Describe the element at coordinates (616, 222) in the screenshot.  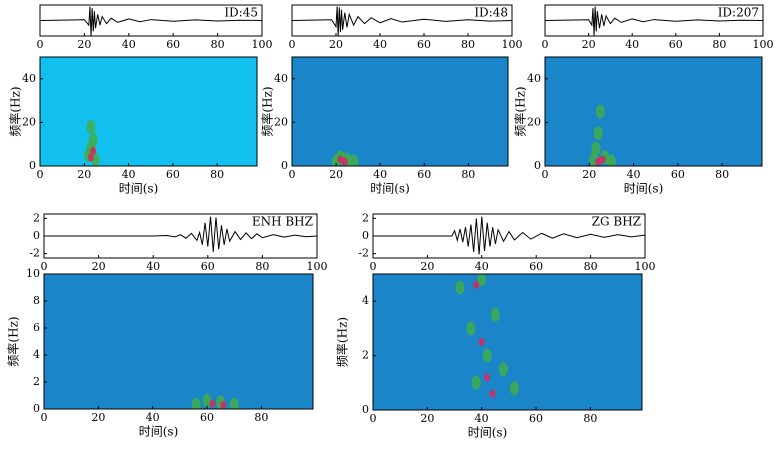
I see `annotation: ZG BHZ` at that location.